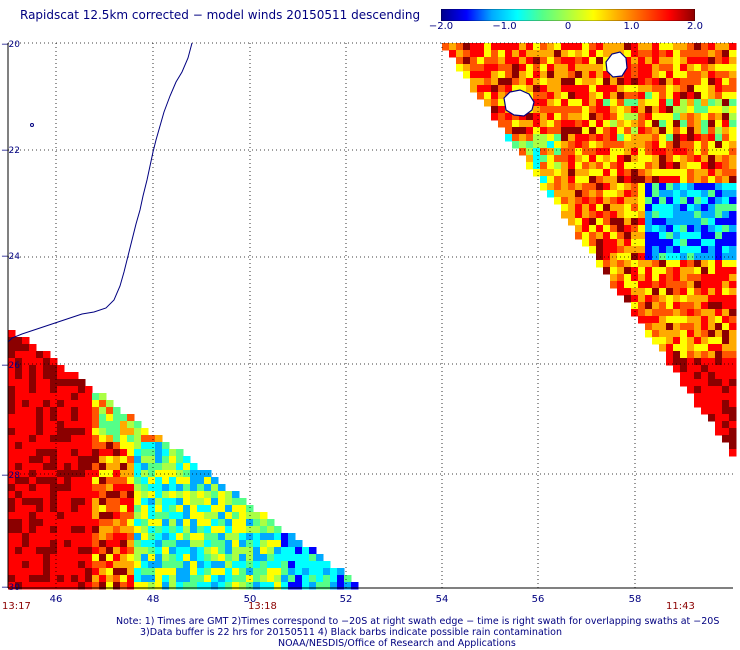 The width and height of the screenshot is (740, 650). Describe the element at coordinates (10, 476) in the screenshot. I see `lat-label: −28` at that location.